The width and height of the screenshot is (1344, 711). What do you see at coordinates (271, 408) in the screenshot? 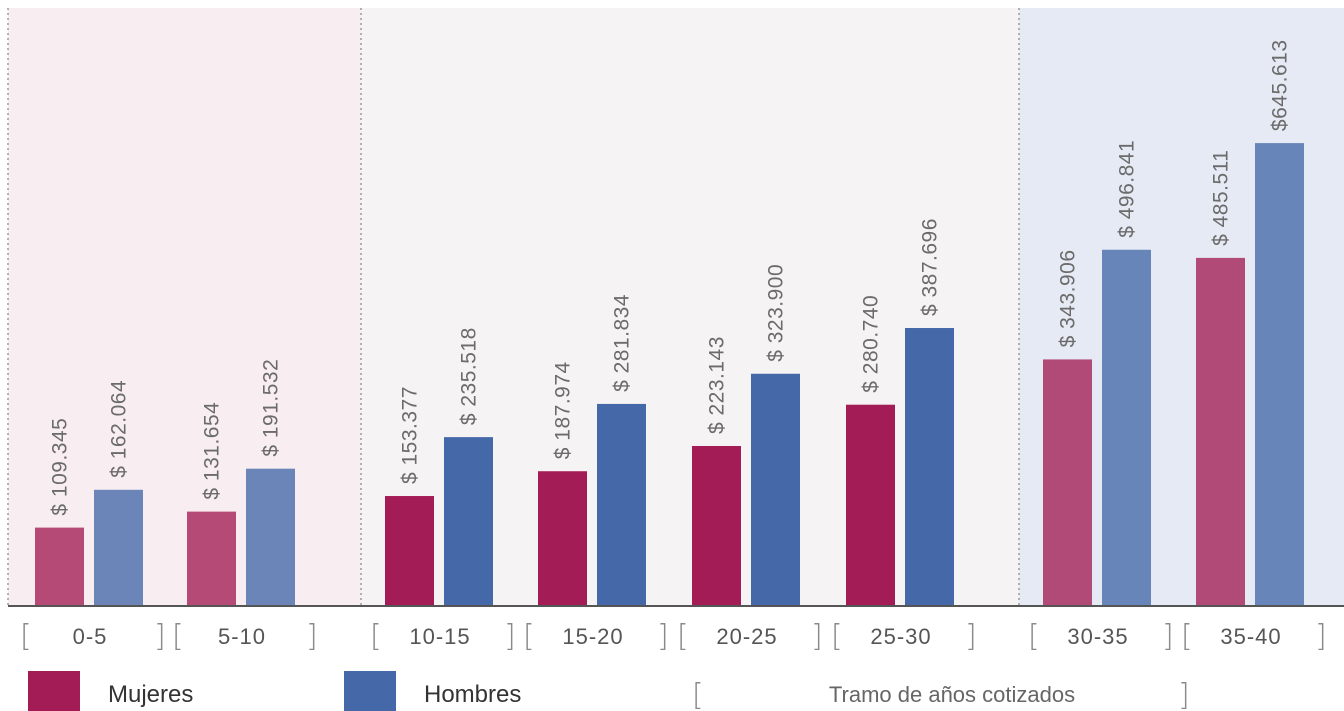
I see `value-label-hombres-5-10: $ 191.532` at bounding box center [271, 408].